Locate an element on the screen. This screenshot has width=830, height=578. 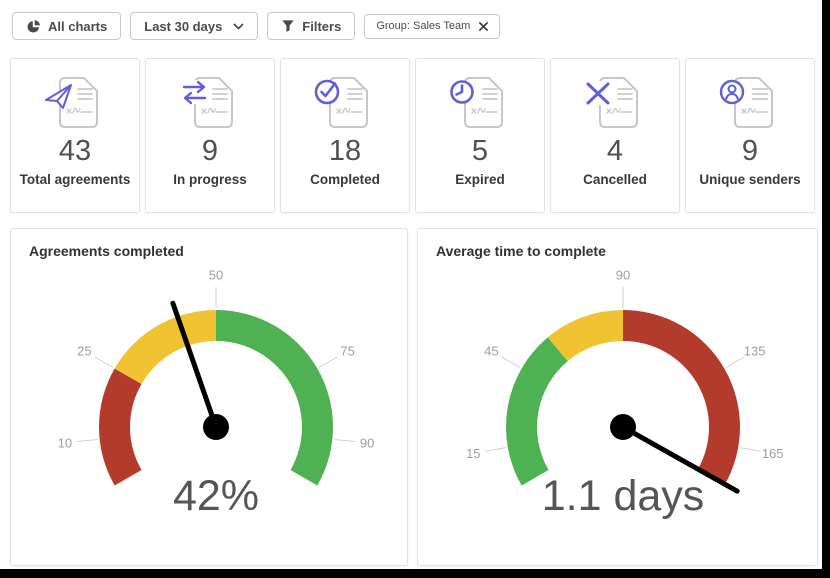
gauge-tick-label: 10 is located at coordinates (65, 442).